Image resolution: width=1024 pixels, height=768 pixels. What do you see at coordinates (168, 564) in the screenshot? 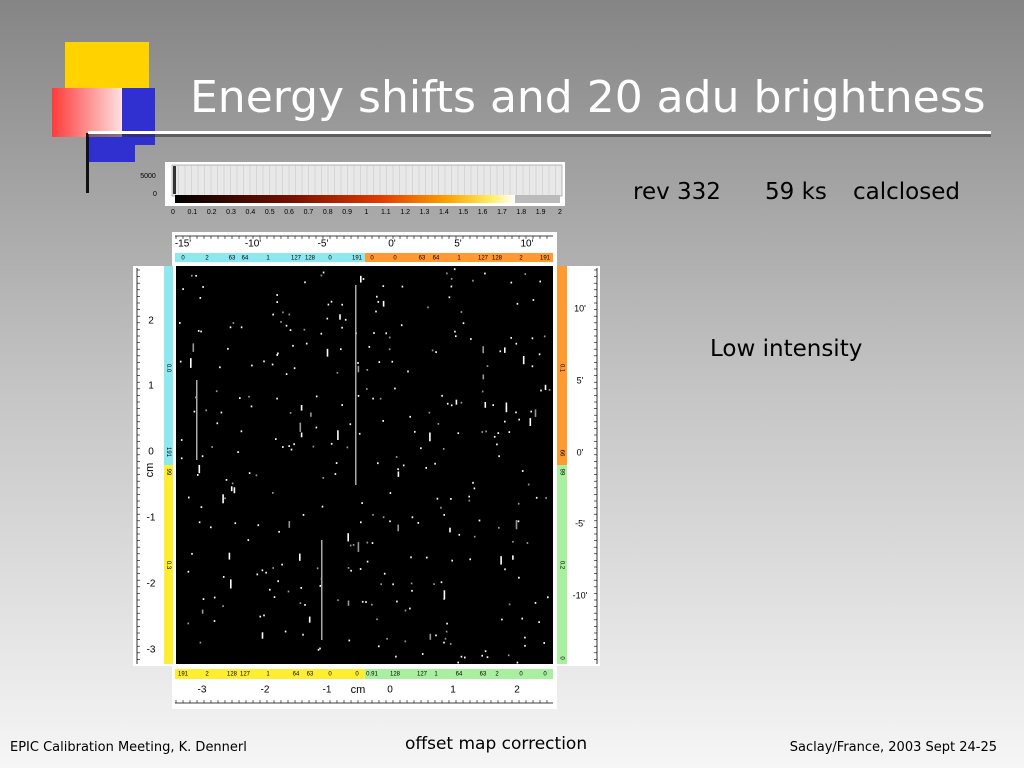
I see `left-strip-yellow` at bounding box center [168, 564].